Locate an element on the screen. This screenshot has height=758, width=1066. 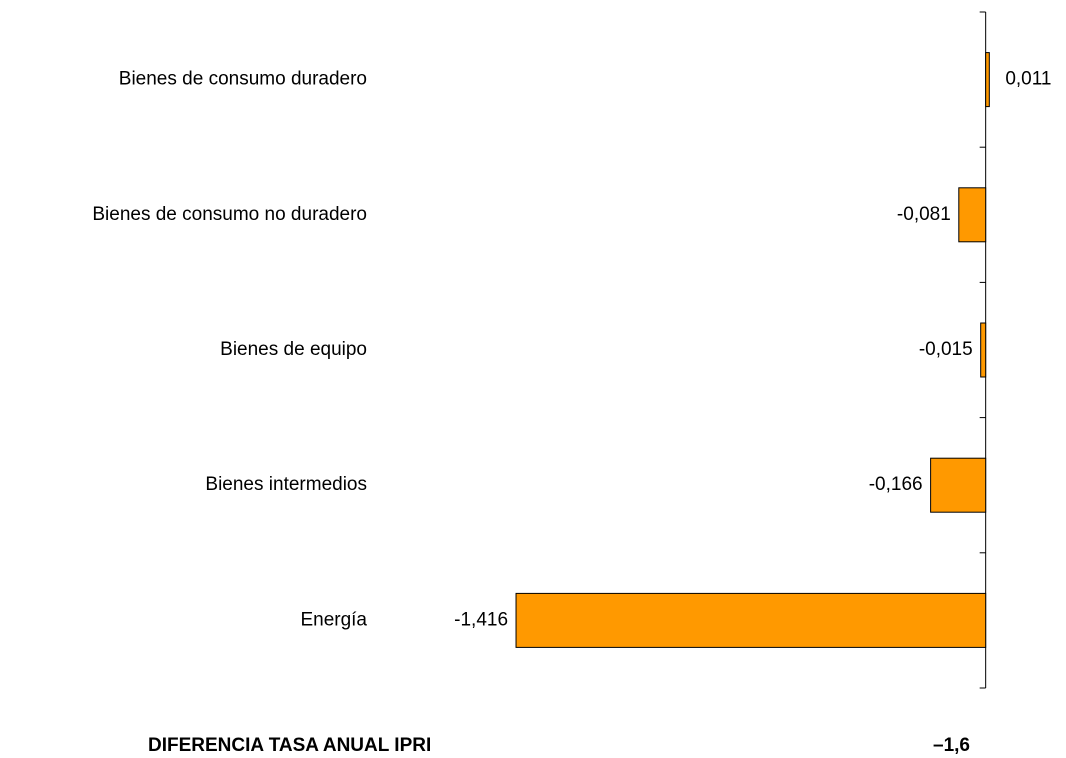
data-label: -0,015 is located at coordinates (946, 349).